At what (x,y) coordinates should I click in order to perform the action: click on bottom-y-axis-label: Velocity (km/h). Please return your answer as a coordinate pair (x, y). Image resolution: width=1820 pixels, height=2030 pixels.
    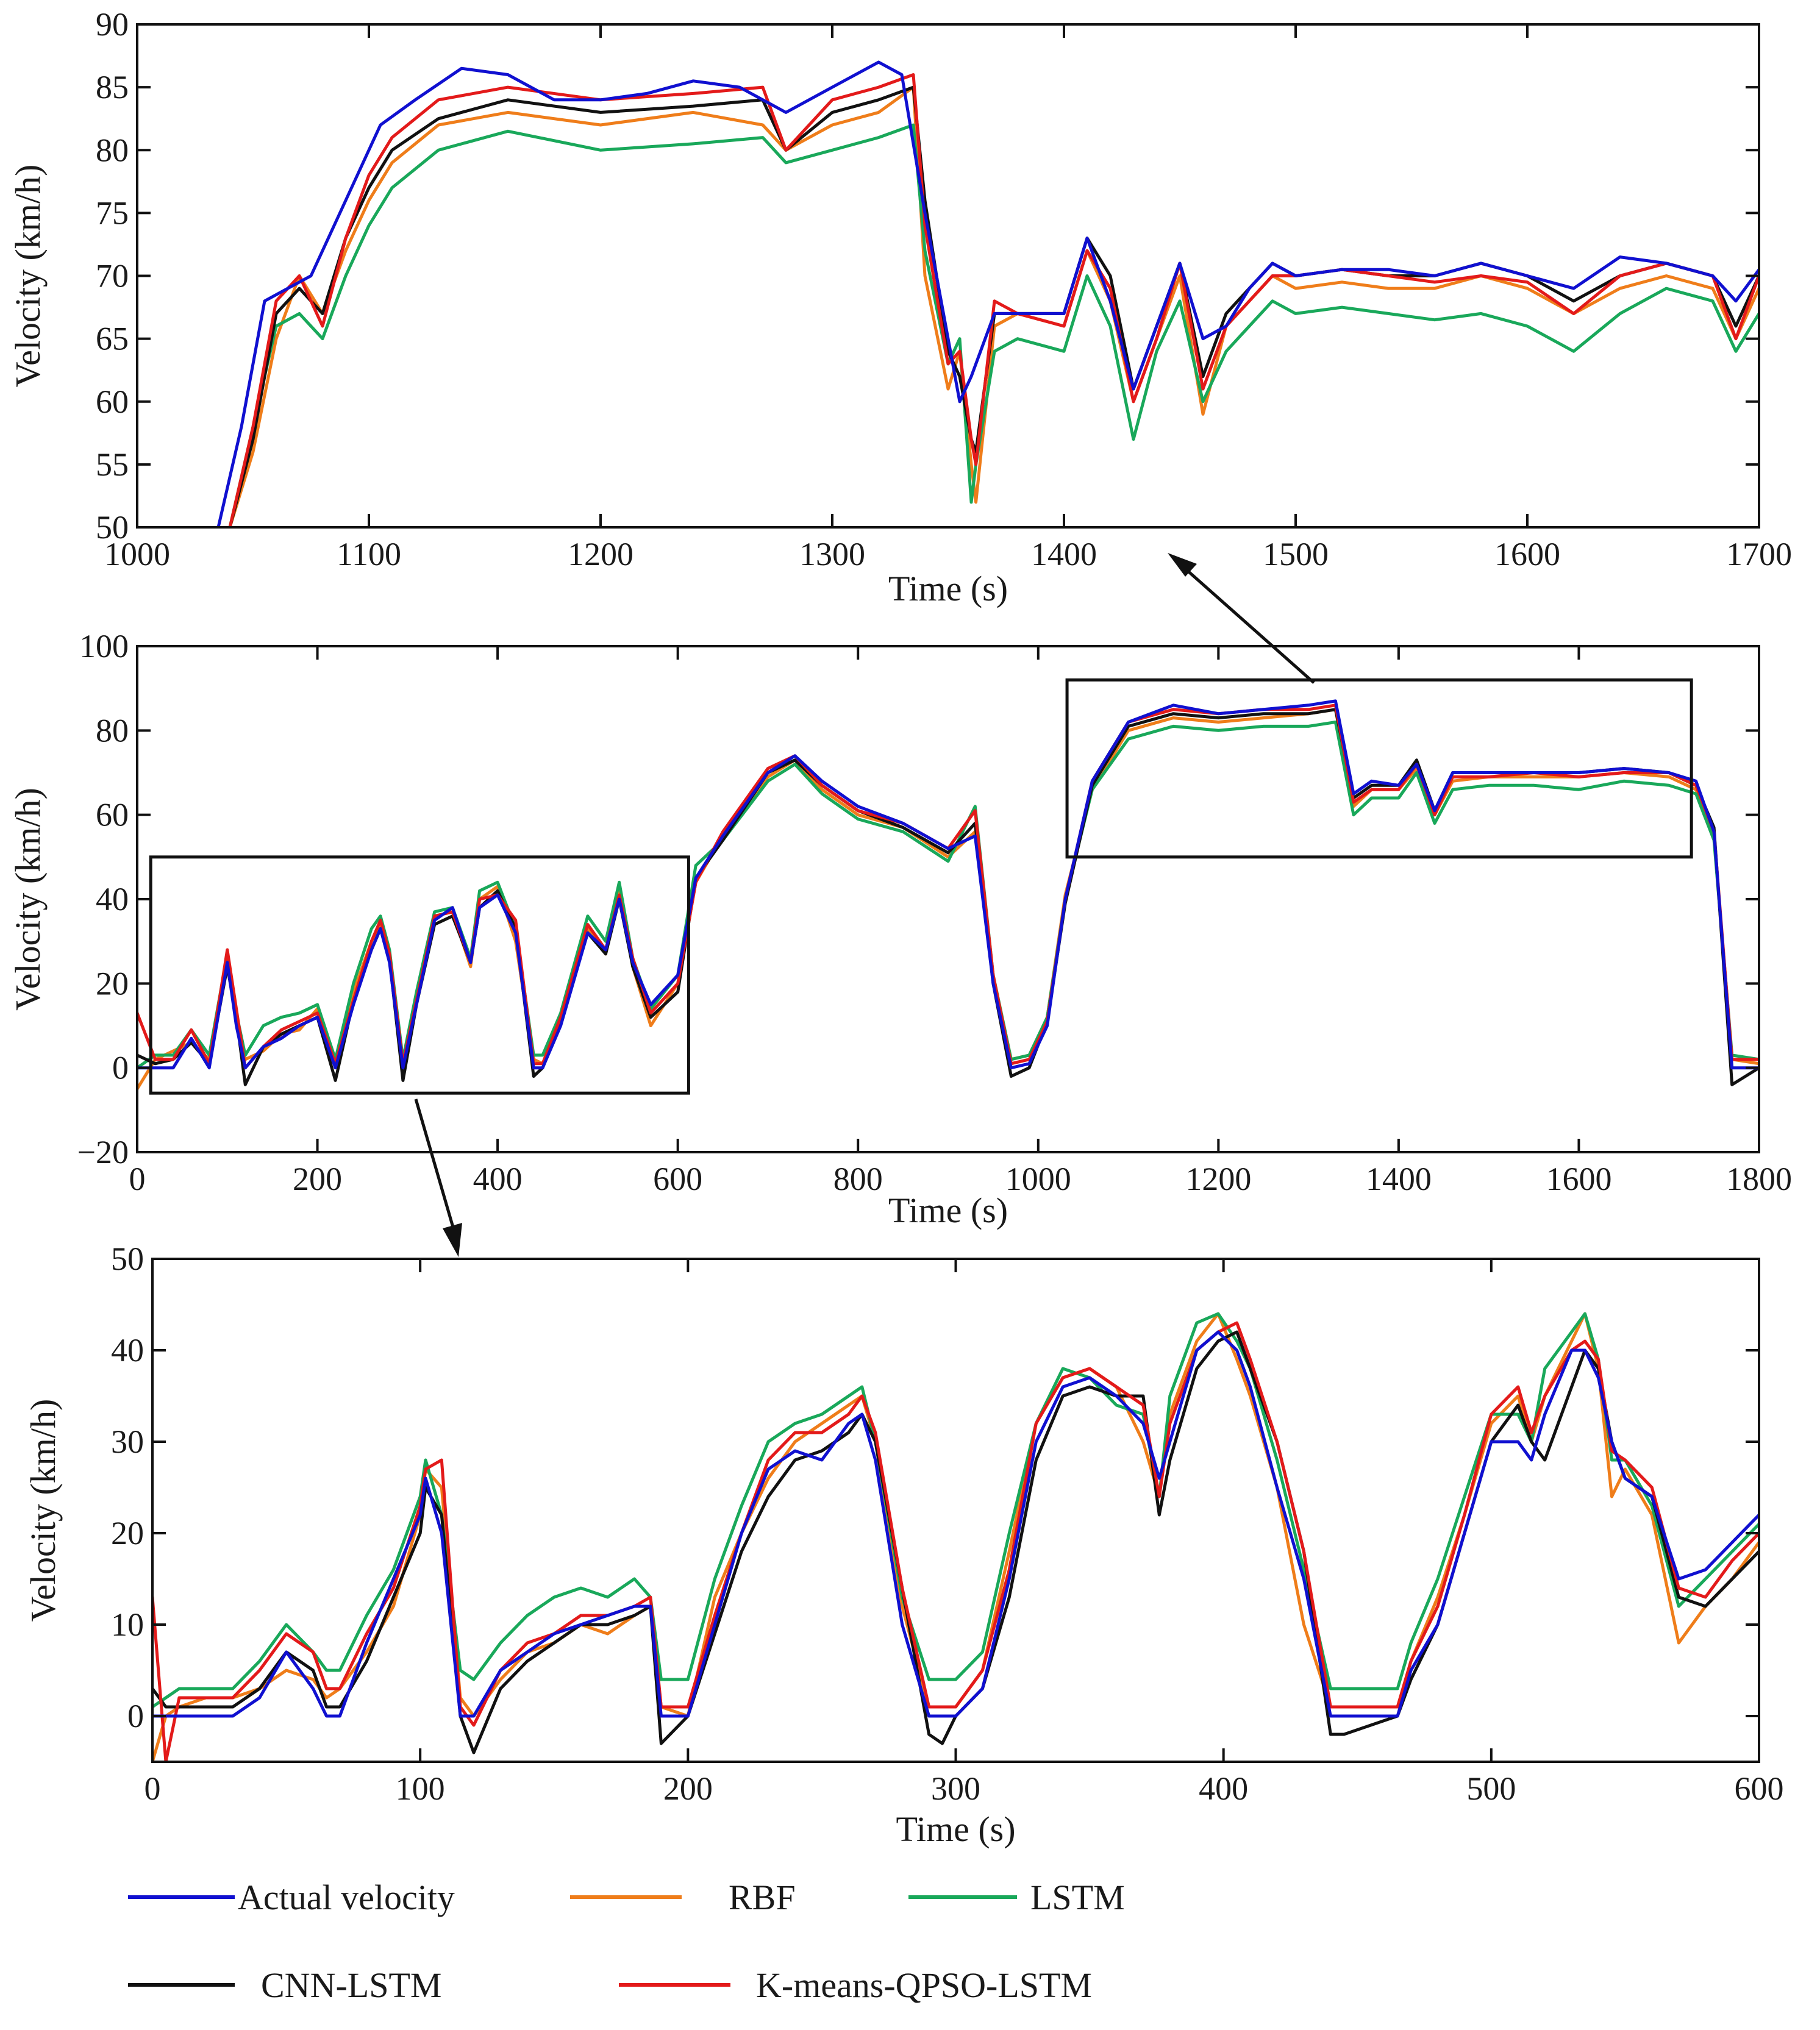
    Looking at the image, I should click on (43, 1510).